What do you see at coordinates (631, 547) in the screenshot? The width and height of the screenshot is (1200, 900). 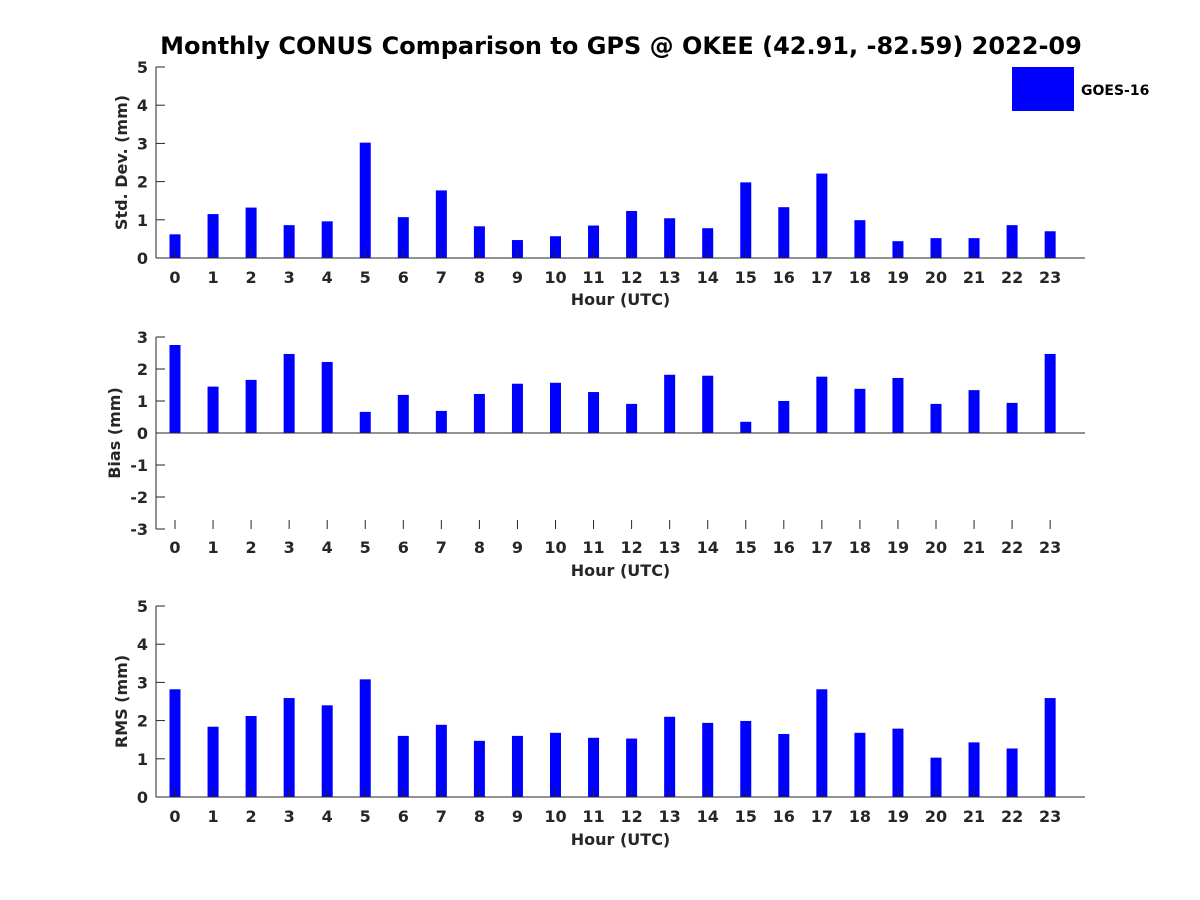 I see `bias-xtick-label: 12` at bounding box center [631, 547].